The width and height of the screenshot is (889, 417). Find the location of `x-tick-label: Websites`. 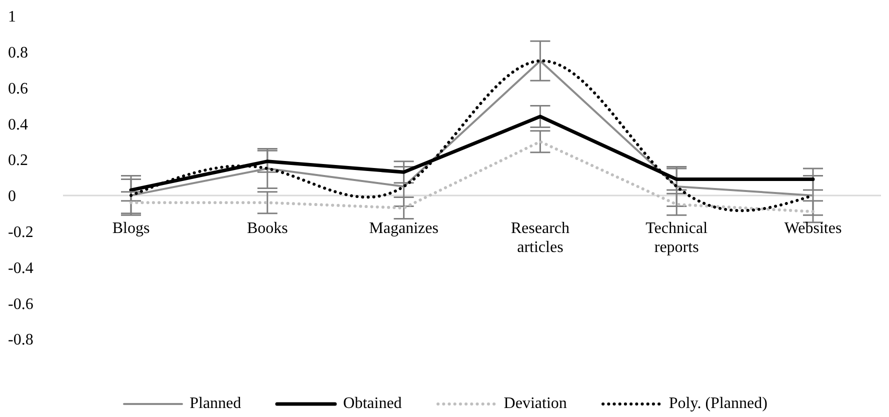

x-tick-label: Websites is located at coordinates (813, 228).